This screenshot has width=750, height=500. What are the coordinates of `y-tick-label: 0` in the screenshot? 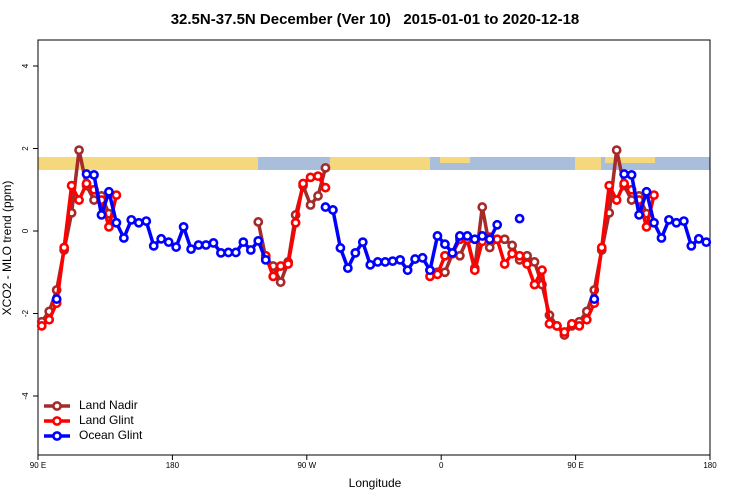 It's located at (25, 230).